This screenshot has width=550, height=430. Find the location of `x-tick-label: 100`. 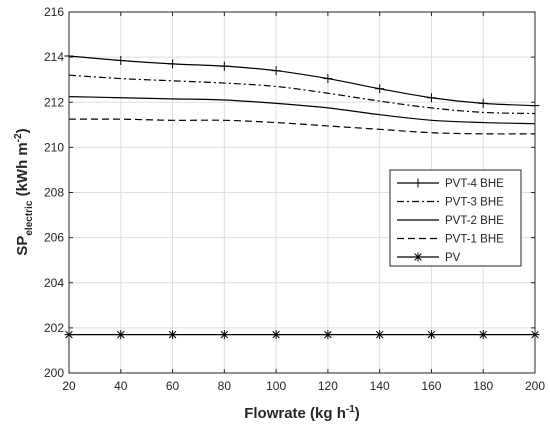

x-tick-label: 100 is located at coordinates (276, 386).